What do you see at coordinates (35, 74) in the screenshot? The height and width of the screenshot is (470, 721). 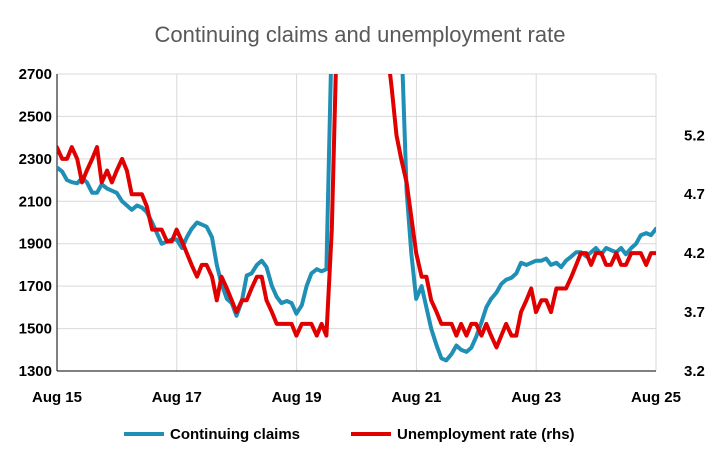 I see `y-left-tick-label: 2700` at bounding box center [35, 74].